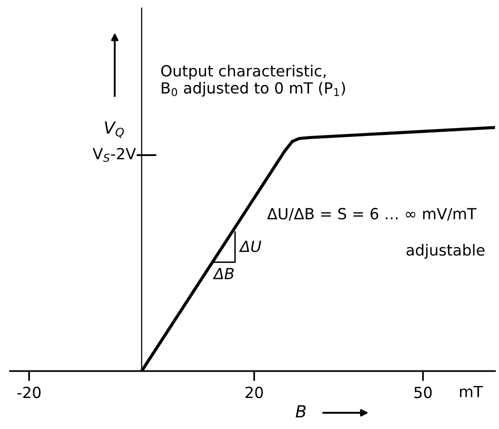 The width and height of the screenshot is (499, 429). What do you see at coordinates (223, 274) in the screenshot?
I see `annotation: ΔB` at bounding box center [223, 274].